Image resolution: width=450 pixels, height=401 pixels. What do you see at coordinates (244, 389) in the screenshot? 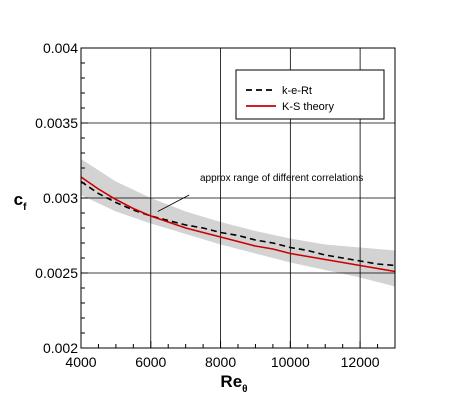
I see `x-axis-label-sub: θ` at bounding box center [244, 389].